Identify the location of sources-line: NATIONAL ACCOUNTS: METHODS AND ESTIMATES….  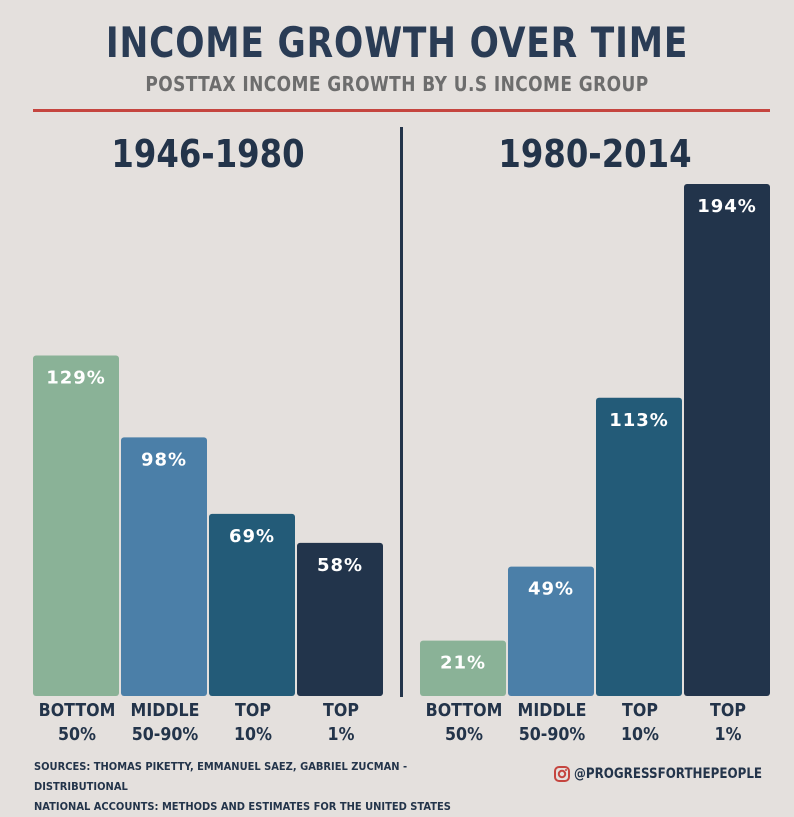
(242, 806).